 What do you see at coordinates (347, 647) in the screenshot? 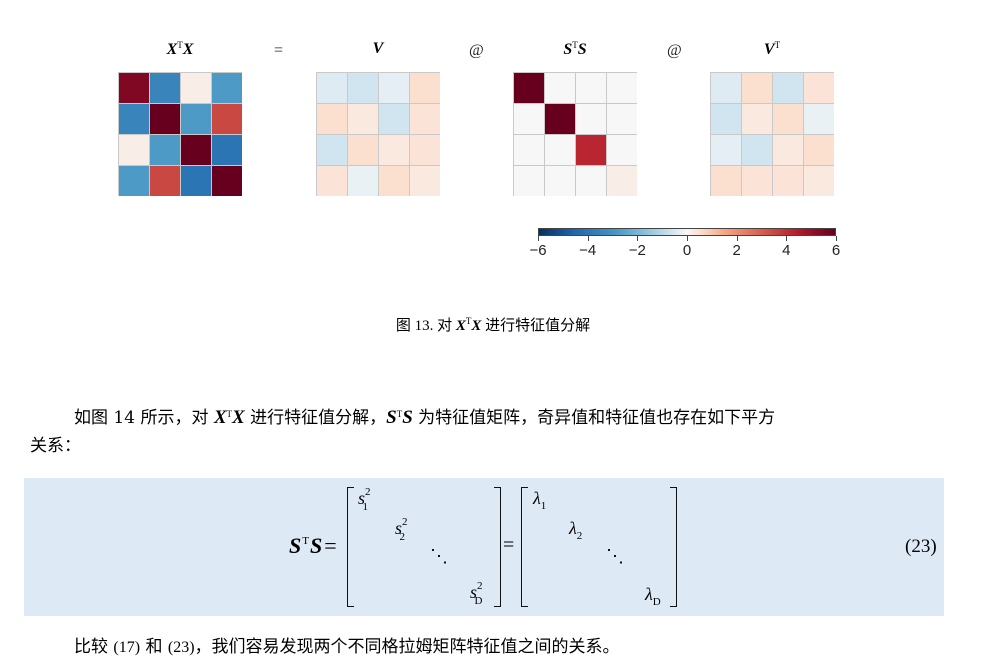
I see `paragraph-comparison: 比较 (17) 和 (23)，我们容易发现两个不同格拉姆矩阵特征值之间的关系。` at bounding box center [347, 647].